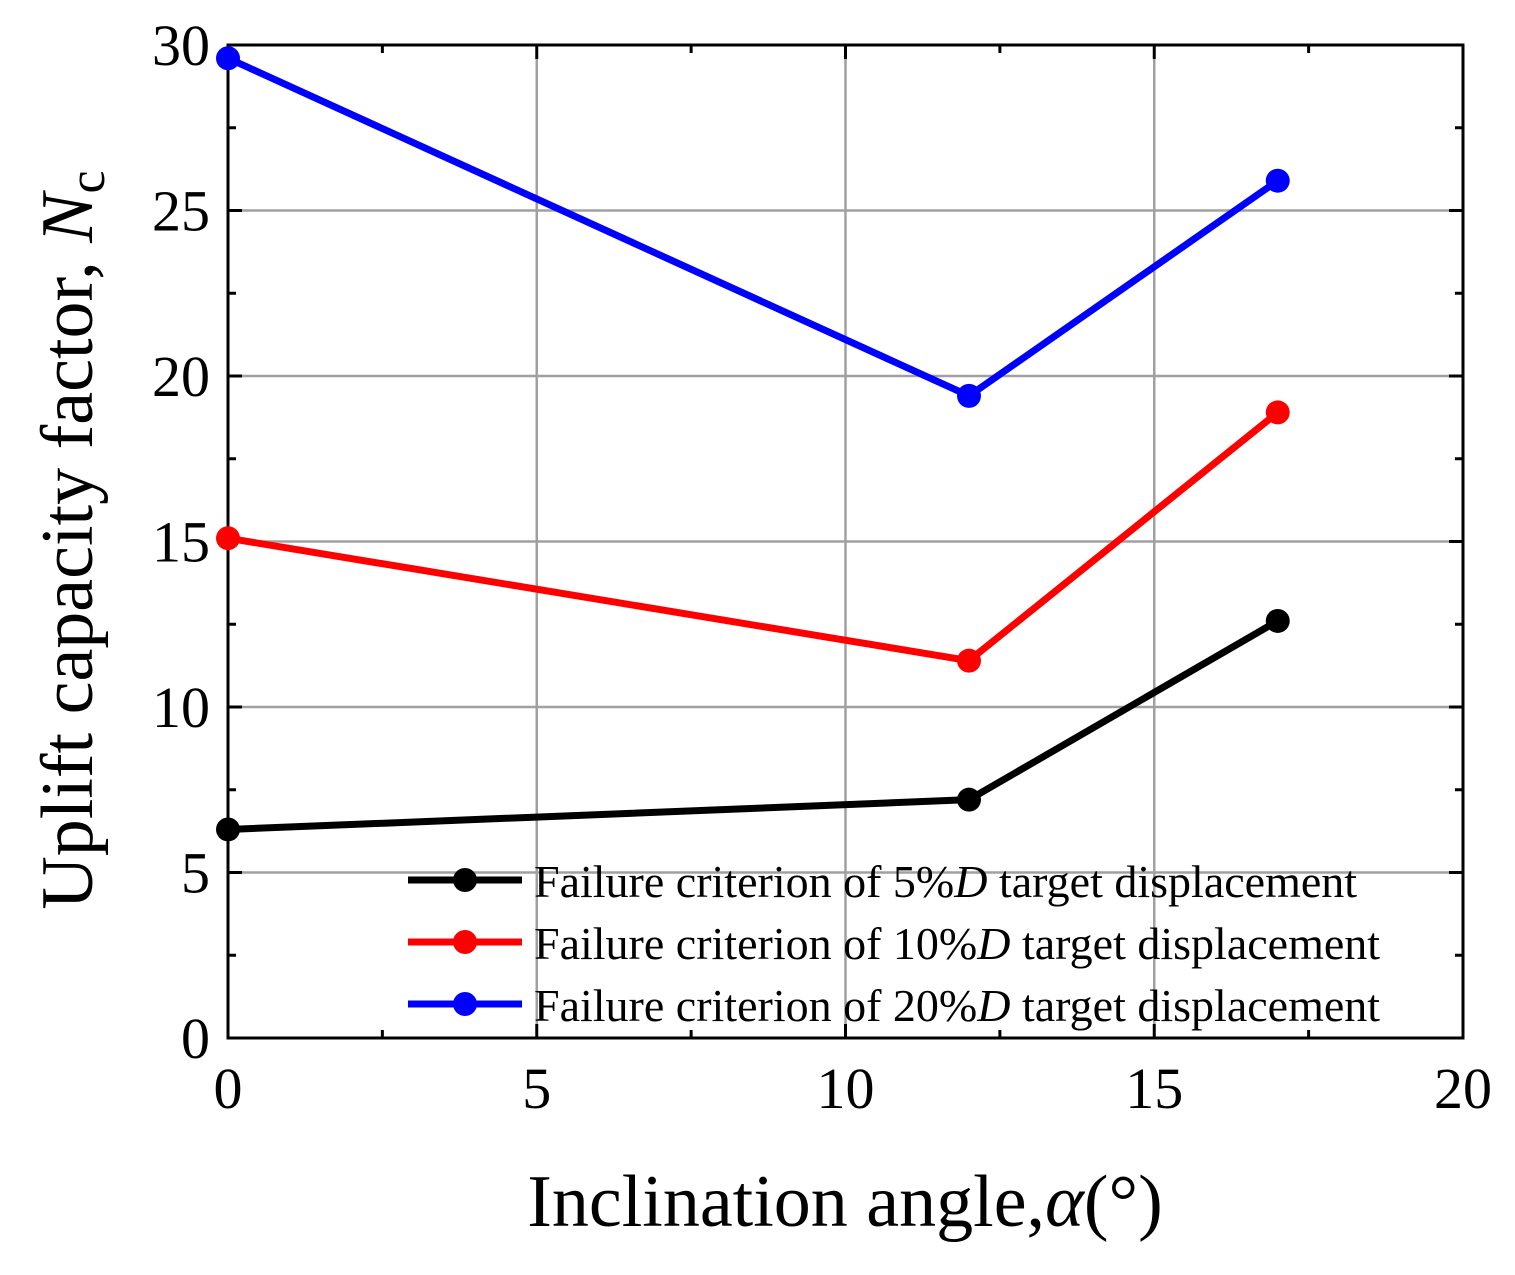 The width and height of the screenshot is (1515, 1275). I want to click on x-tick-label: 5, so click(536, 1088).